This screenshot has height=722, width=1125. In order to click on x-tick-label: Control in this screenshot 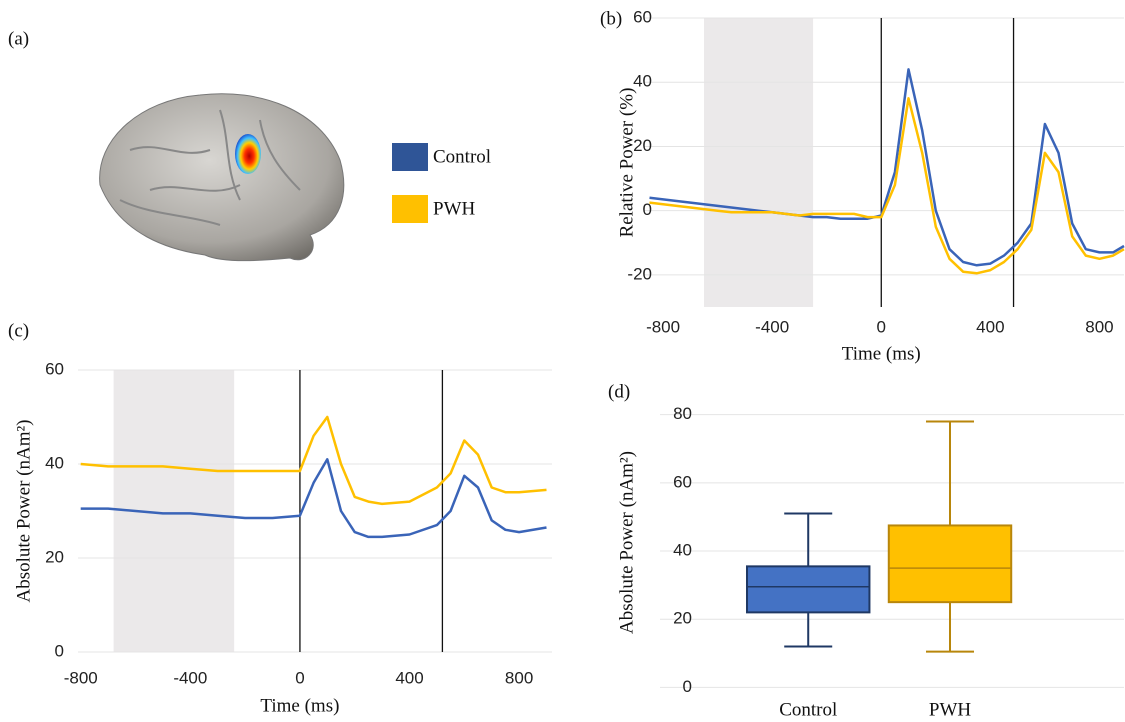, I will do `click(808, 709)`.